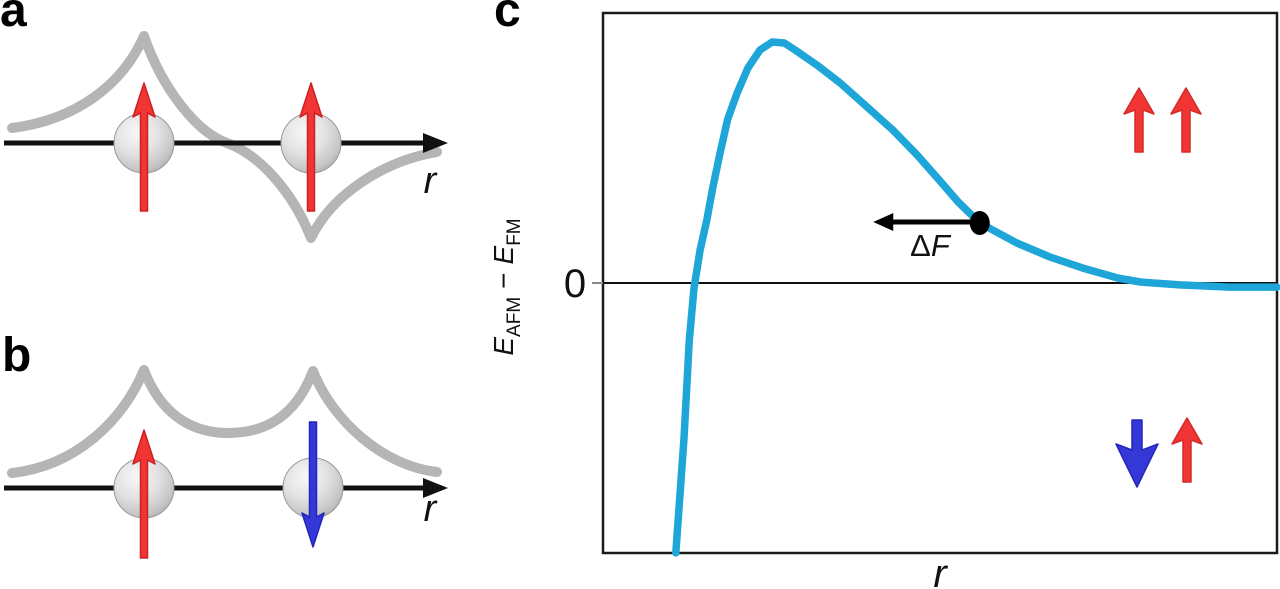 This screenshot has width=1280, height=589. What do you see at coordinates (883, 222) in the screenshot?
I see `force-arrow-head` at bounding box center [883, 222].